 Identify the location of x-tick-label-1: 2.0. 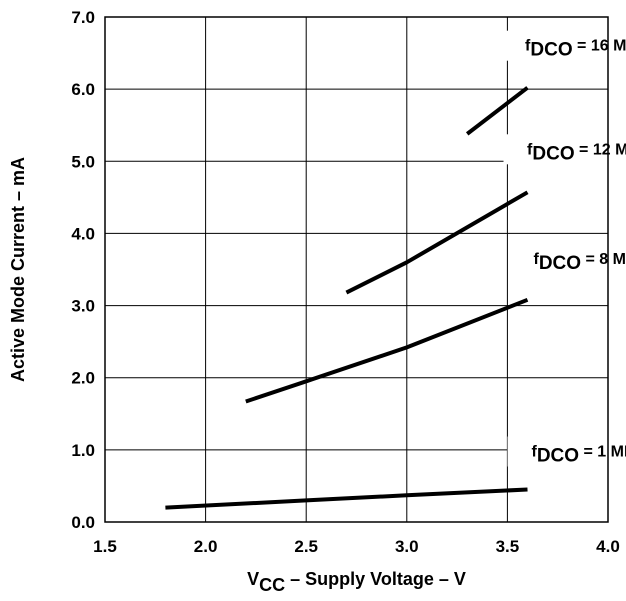
(206, 546).